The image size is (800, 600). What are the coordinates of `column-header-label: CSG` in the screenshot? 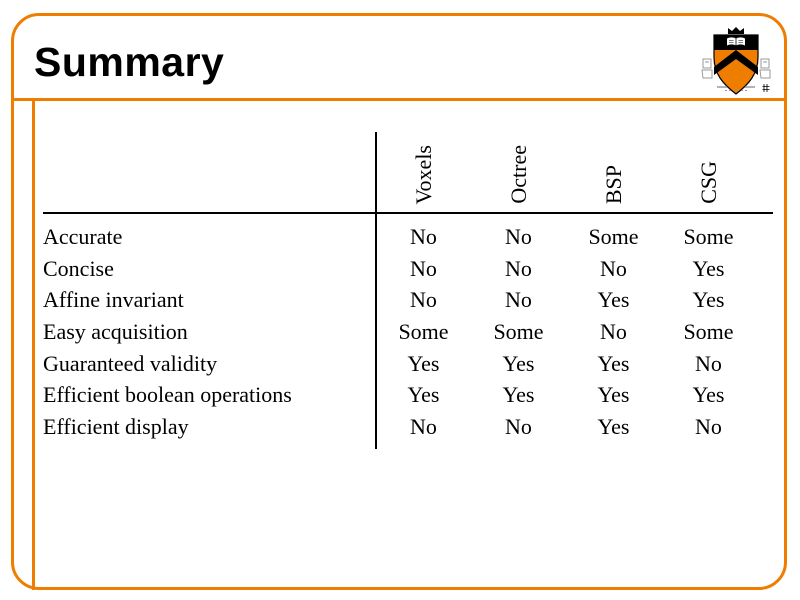 It's located at (708, 182).